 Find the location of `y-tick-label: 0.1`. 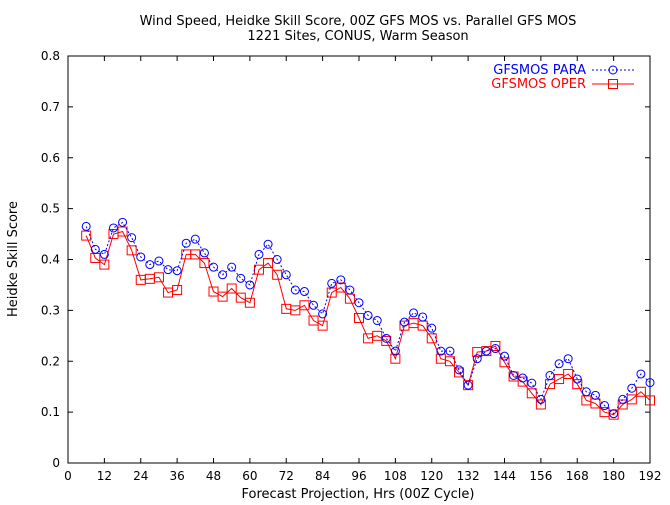

y-tick-label: 0.1 is located at coordinates (50, 412).